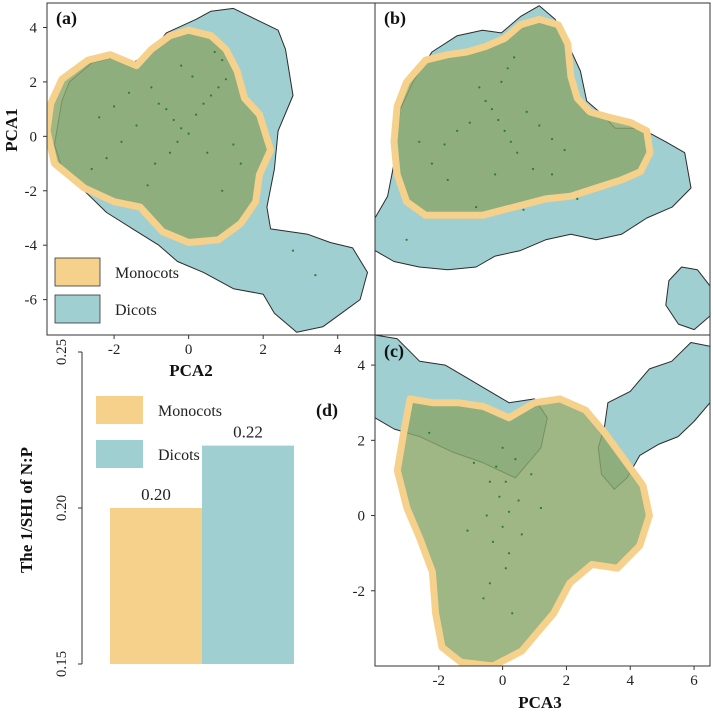  I want to click on panel-a-label: (a), so click(66, 18).